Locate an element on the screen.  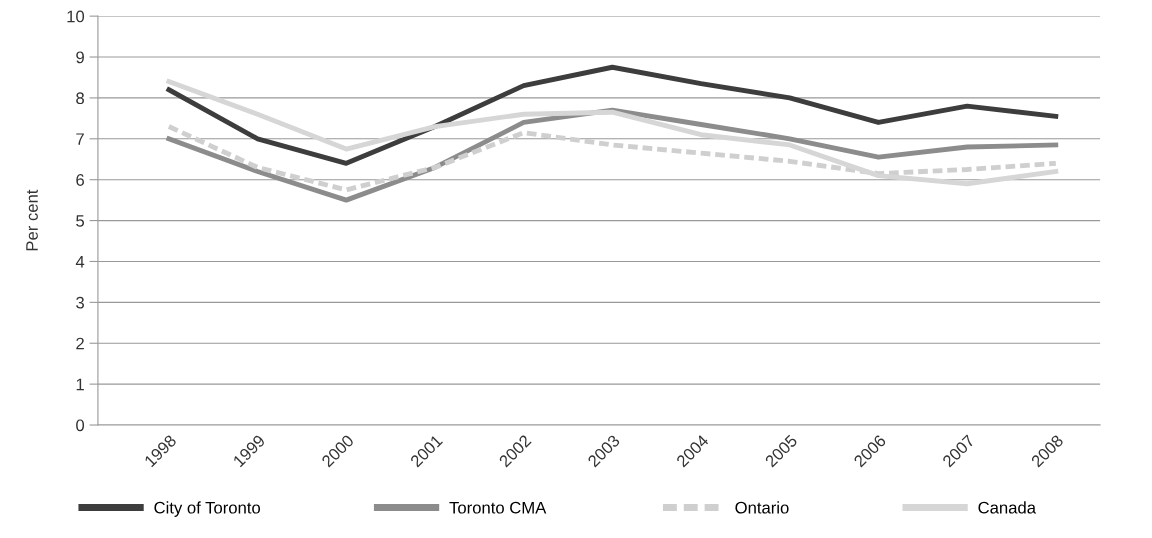
legend-label: Canada is located at coordinates (1007, 507).